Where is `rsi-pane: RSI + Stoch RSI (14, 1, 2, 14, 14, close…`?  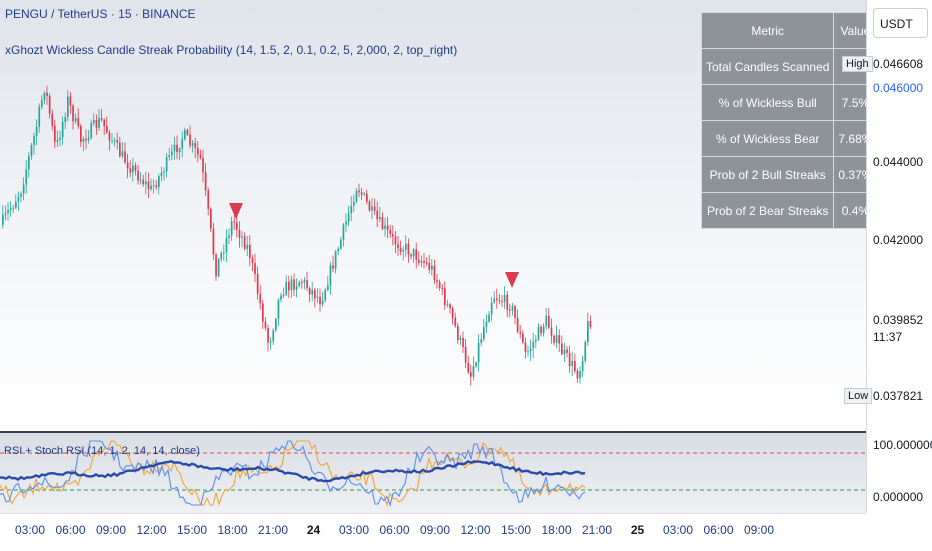
rsi-pane: RSI + Stoch RSI (14, 1, 2, 14, 14, close… is located at coordinates (433, 473).